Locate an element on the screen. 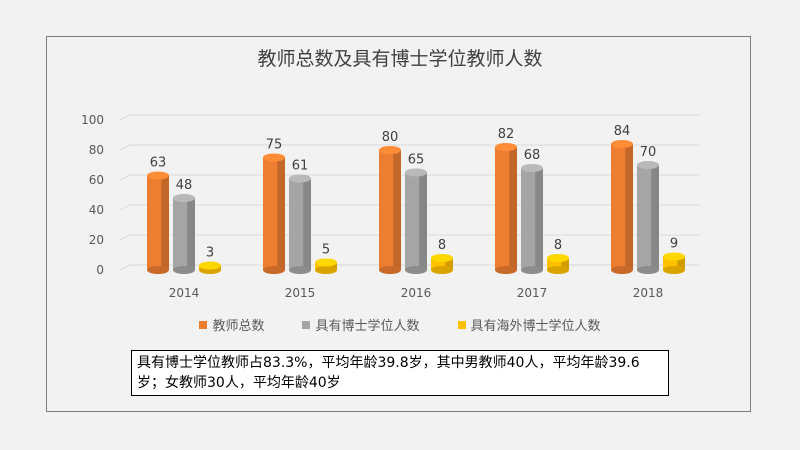 This screenshot has width=800, height=450. x-tick-label: 2018 is located at coordinates (648, 293).